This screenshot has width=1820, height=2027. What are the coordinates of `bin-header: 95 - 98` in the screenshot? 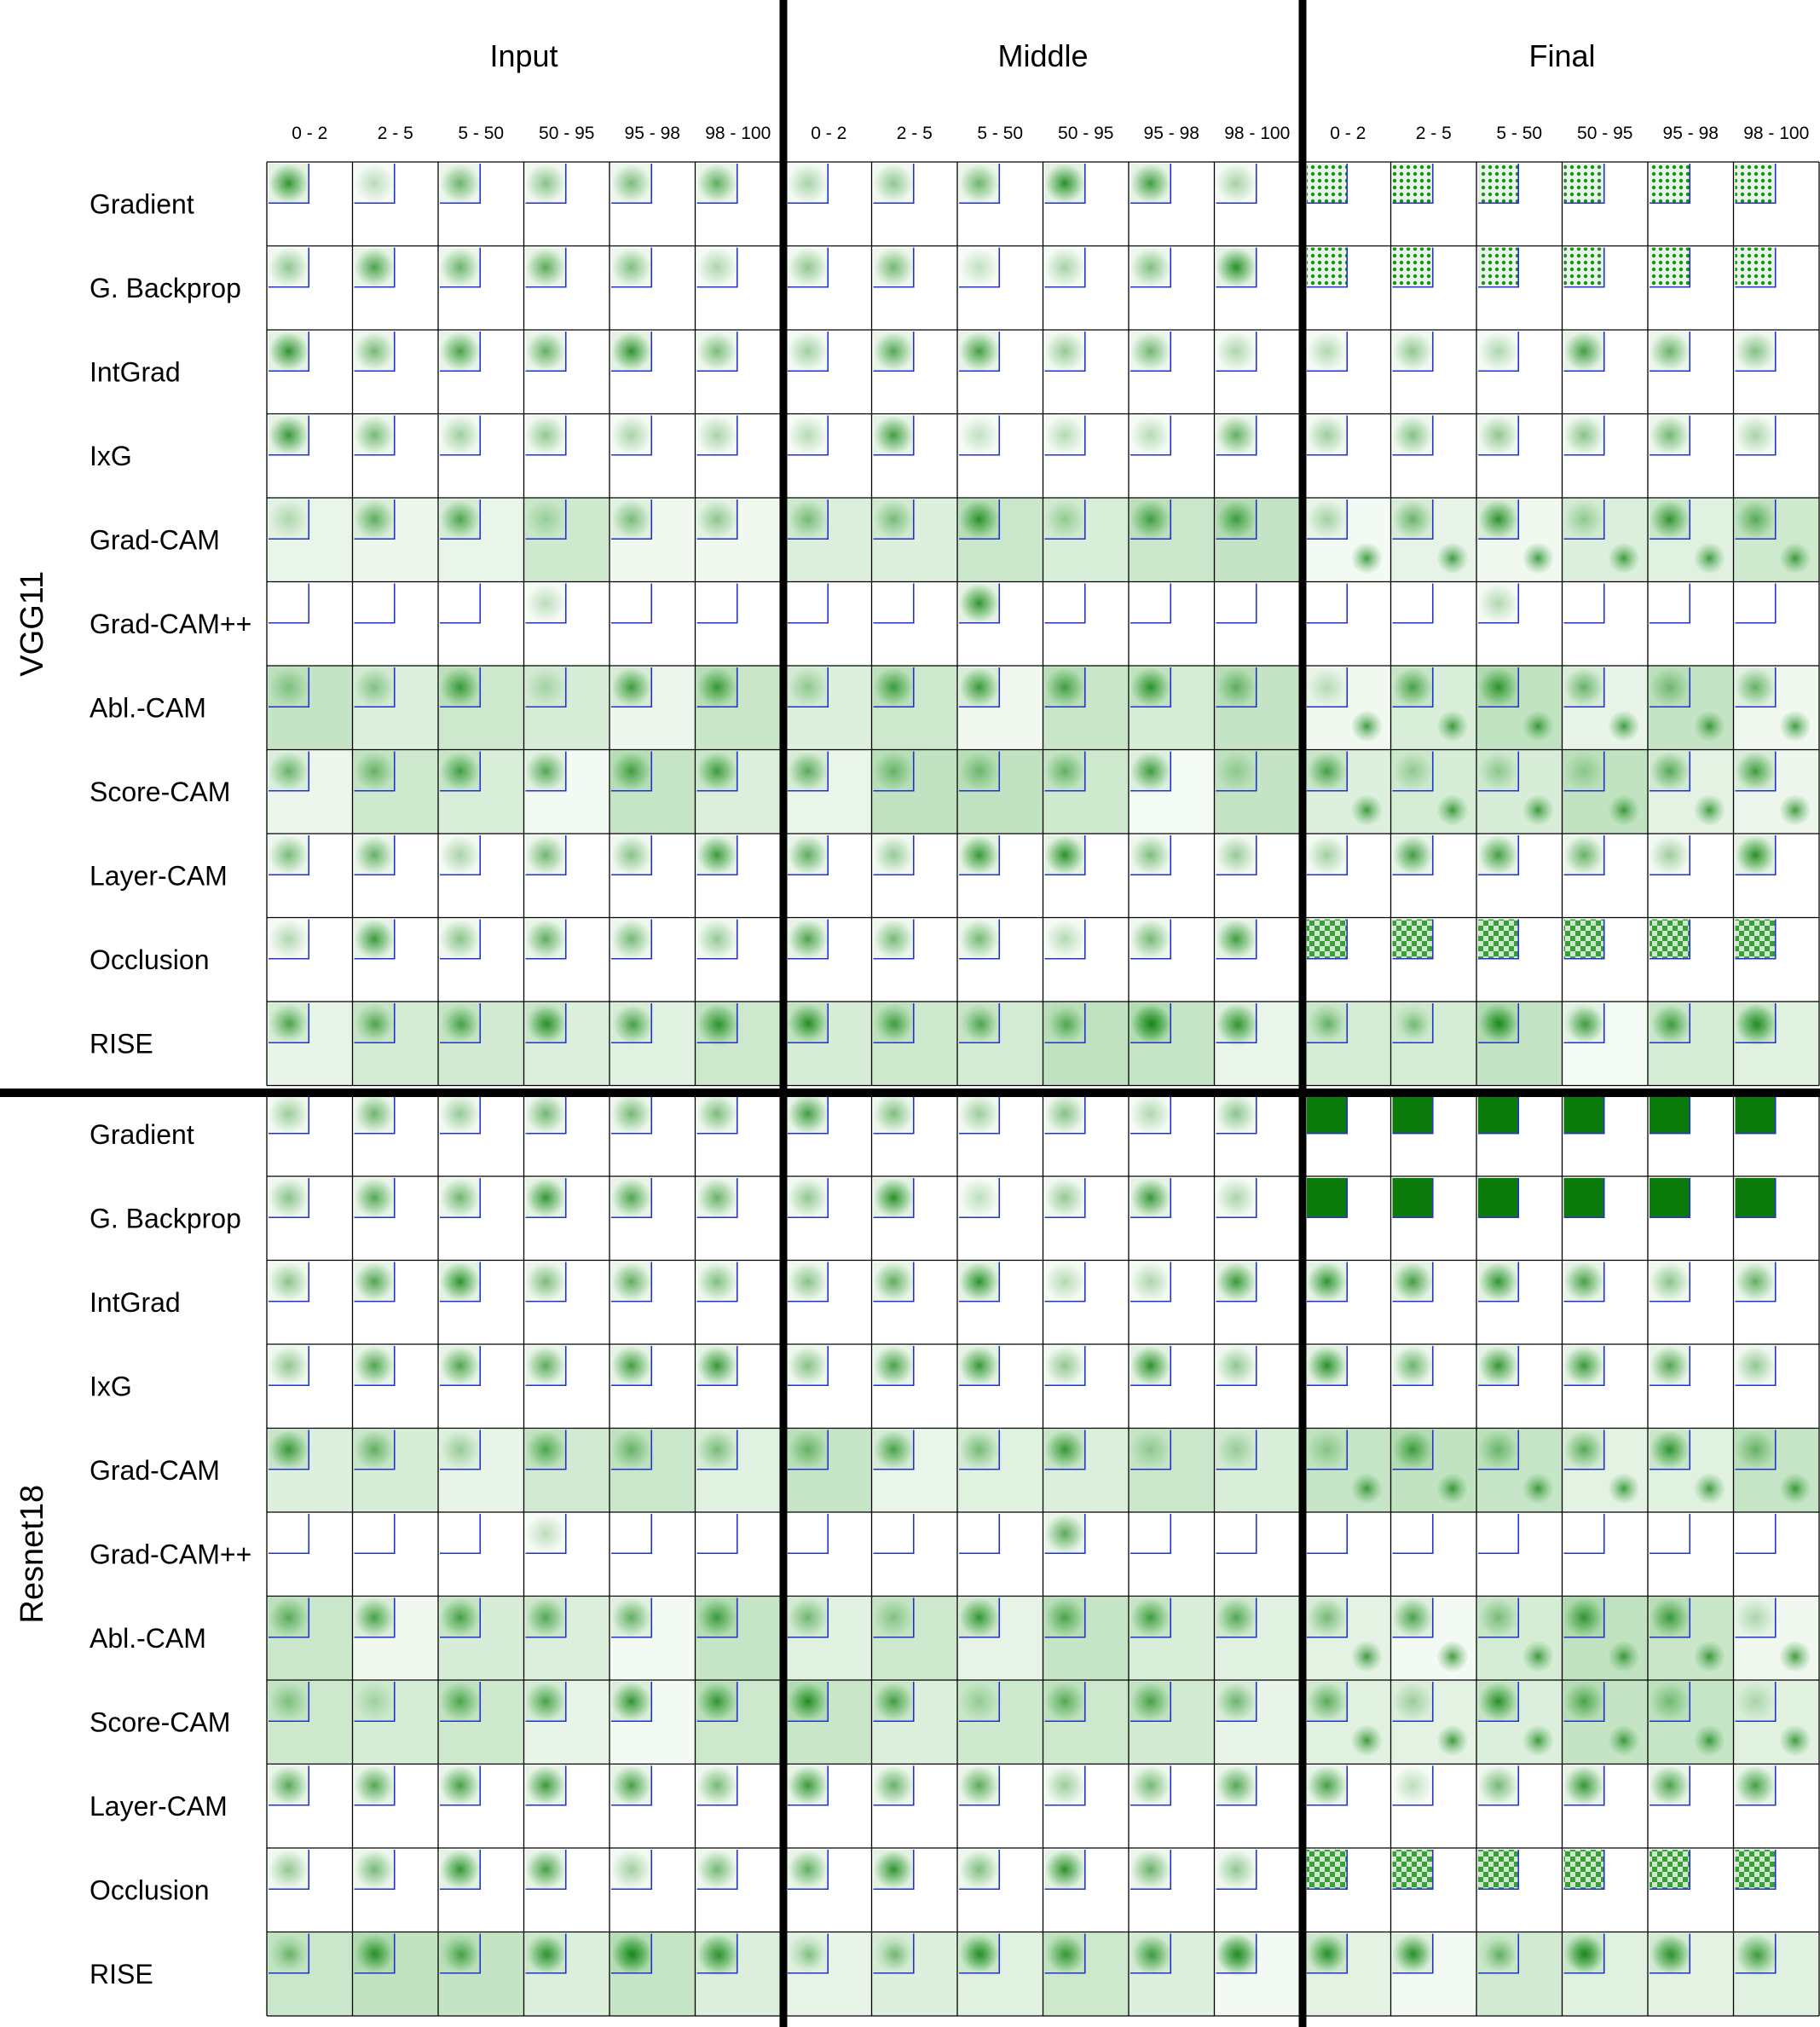 It's located at (652, 133).